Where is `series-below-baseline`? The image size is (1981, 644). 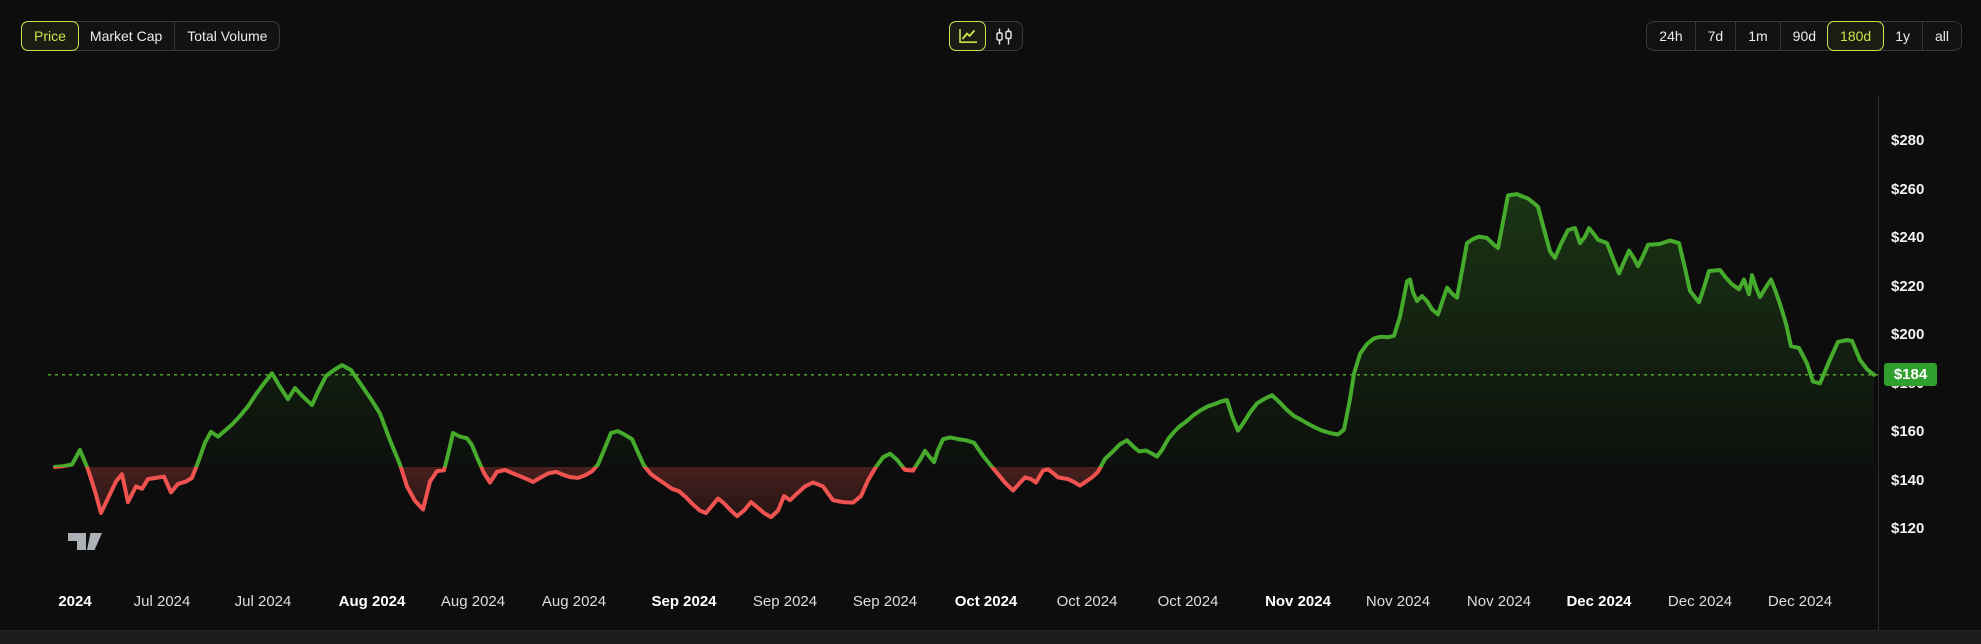 series-below-baseline is located at coordinates (578, 493).